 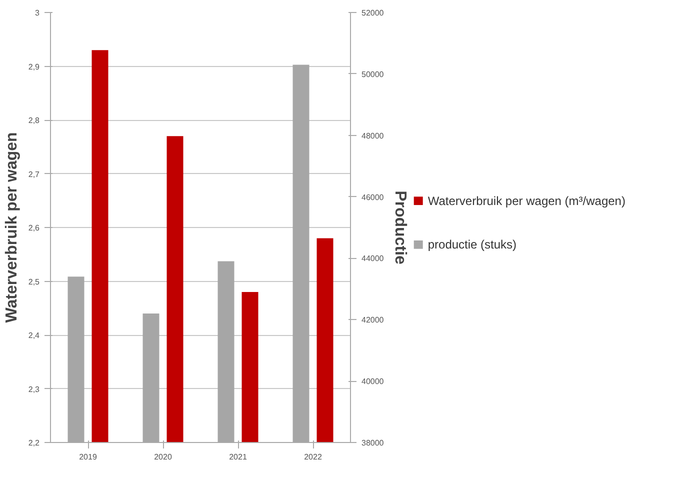 What do you see at coordinates (34, 443) in the screenshot?
I see `y-tick-label: 2,2` at bounding box center [34, 443].